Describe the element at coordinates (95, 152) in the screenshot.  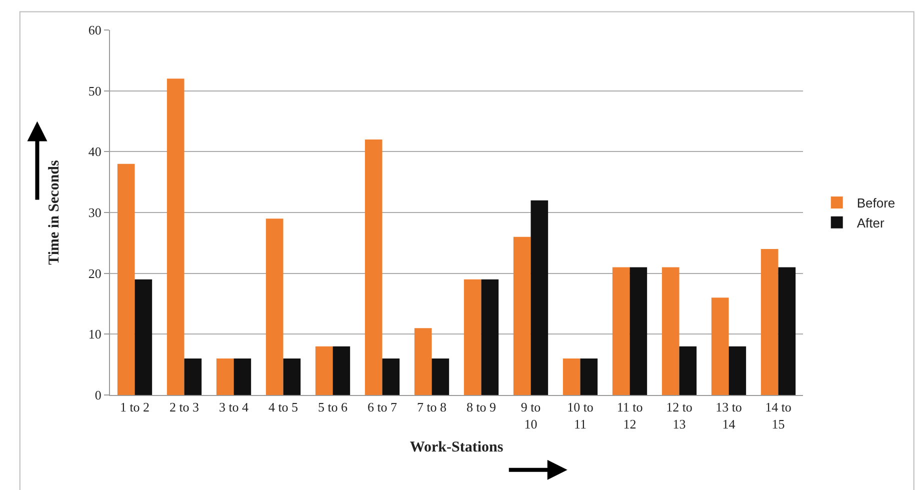
I see `y-tick-label: 40` at that location.